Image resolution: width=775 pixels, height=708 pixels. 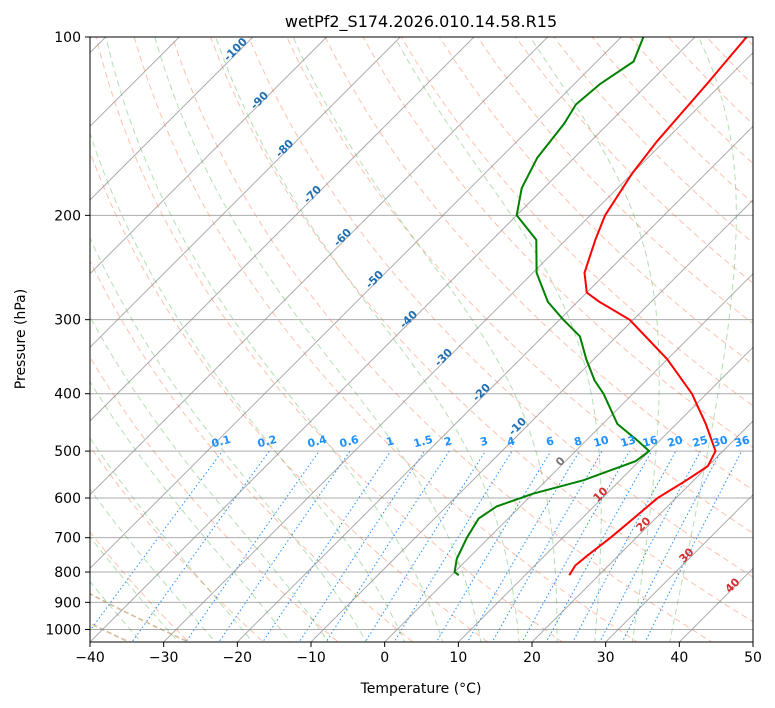 What do you see at coordinates (90, 658) in the screenshot?
I see `x-tick-label: −40` at bounding box center [90, 658].